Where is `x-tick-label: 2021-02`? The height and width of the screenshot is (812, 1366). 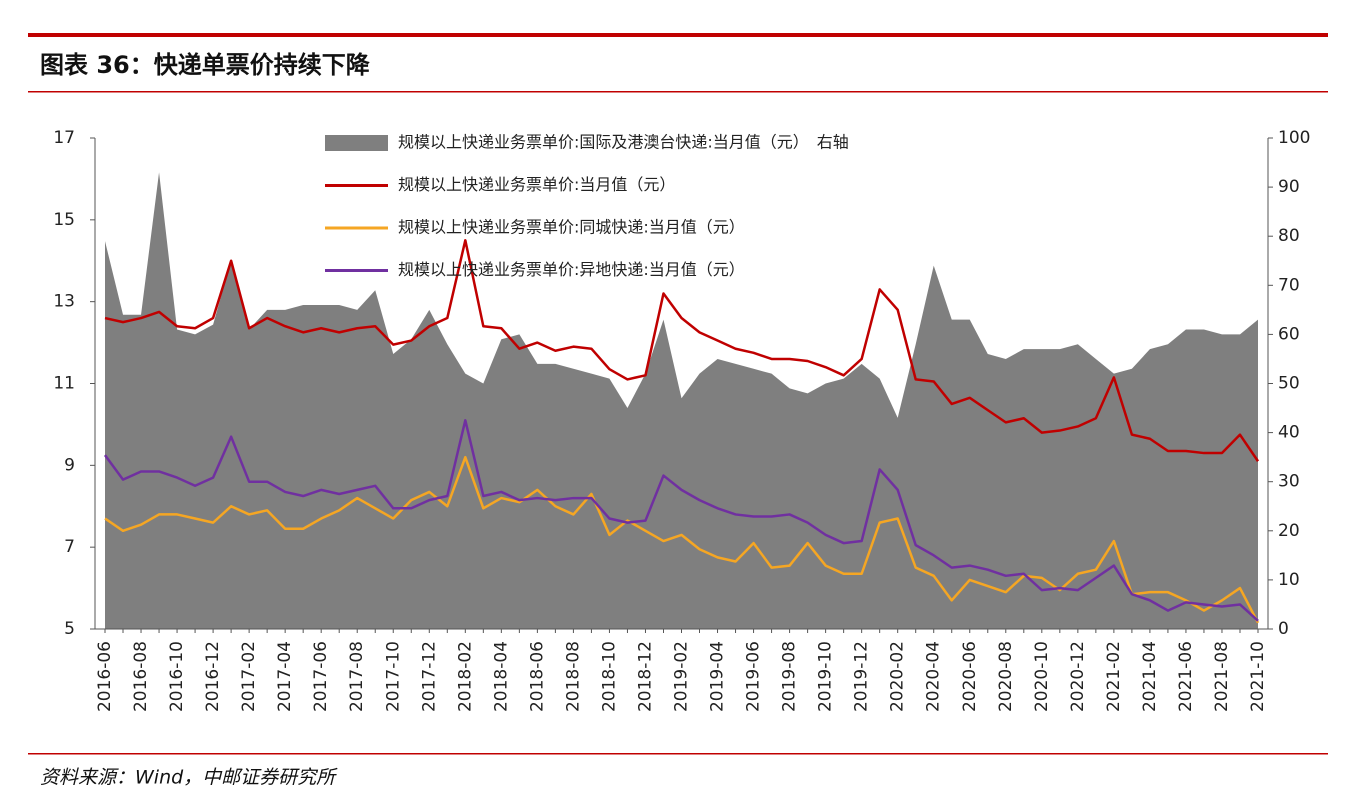 x-tick-label: 2021-02 is located at coordinates (1114, 676).